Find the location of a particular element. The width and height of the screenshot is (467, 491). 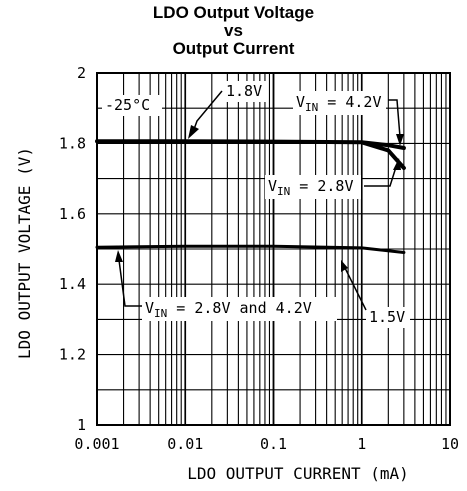

chart-title-line-2: vs is located at coordinates (233, 30).